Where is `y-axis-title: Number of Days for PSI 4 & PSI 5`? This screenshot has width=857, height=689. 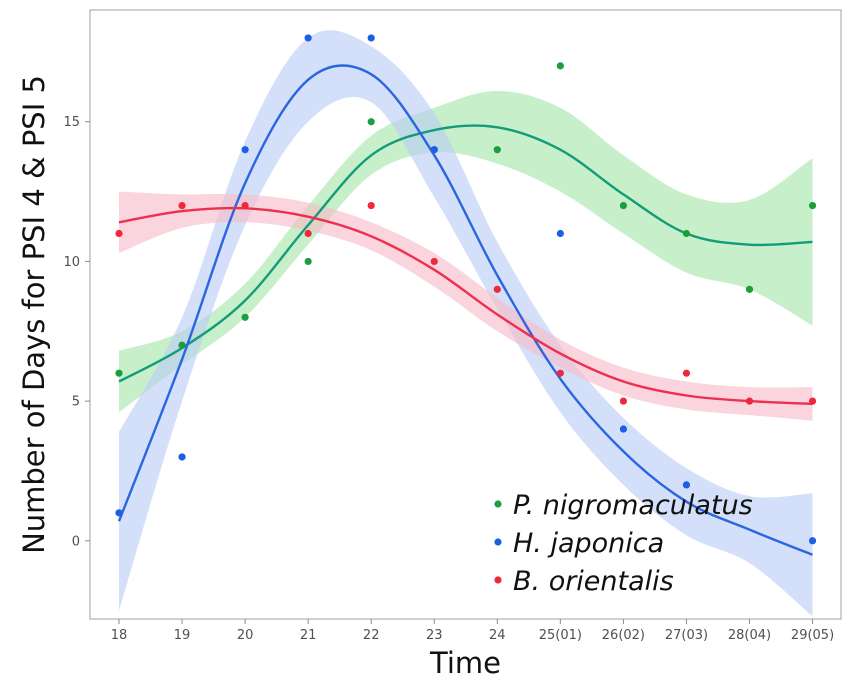 y-axis-title: Number of Days for PSI 4 & PSI 5 is located at coordinates (34, 314).